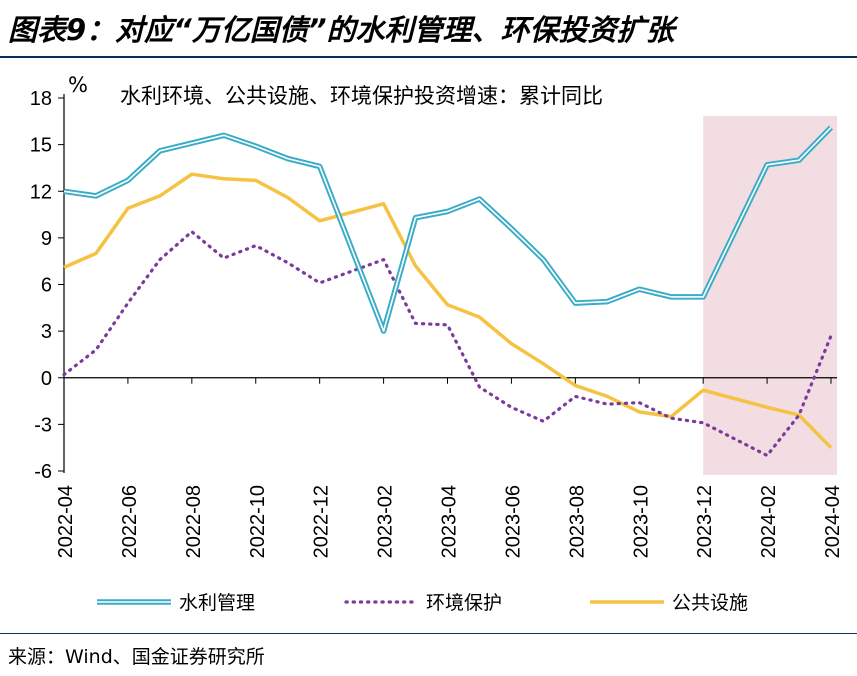 The height and width of the screenshot is (676, 857). What do you see at coordinates (322, 521) in the screenshot?
I see `x-tick-label: 2022-12` at bounding box center [322, 521].